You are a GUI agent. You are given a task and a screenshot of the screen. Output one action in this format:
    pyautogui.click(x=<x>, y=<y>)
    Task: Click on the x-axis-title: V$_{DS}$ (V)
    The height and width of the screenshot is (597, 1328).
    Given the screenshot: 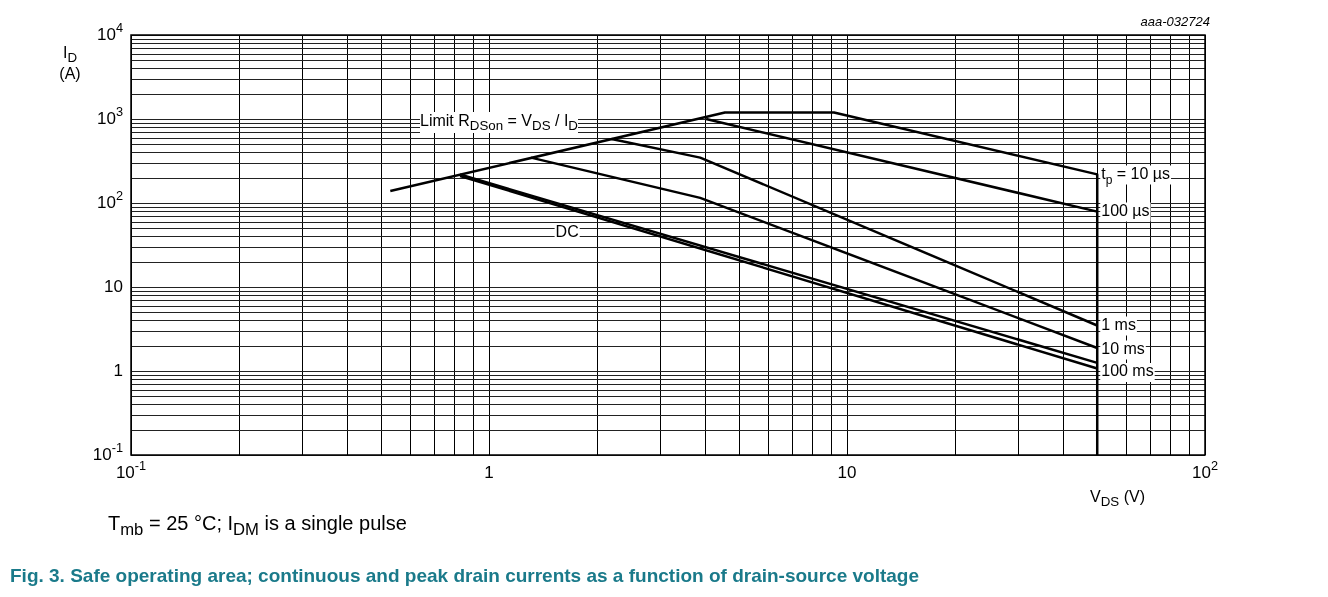 What is the action you would take?
    pyautogui.click(x=1117, y=499)
    